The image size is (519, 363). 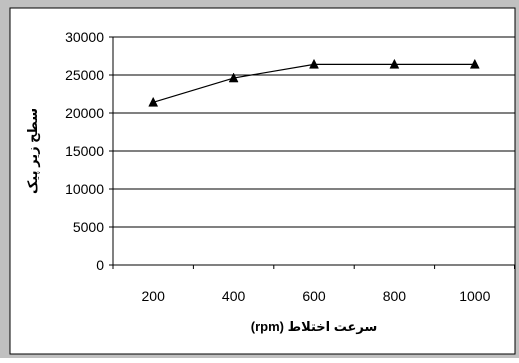 What do you see at coordinates (84, 189) in the screenshot?
I see `y-tick-label: 10000` at bounding box center [84, 189].